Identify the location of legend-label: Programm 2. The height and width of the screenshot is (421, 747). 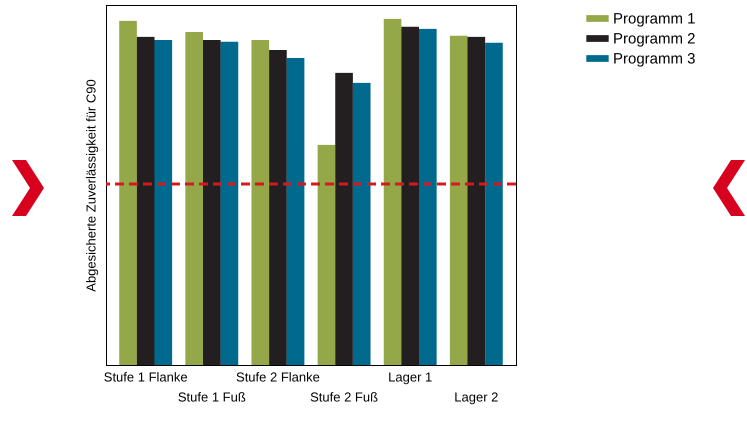
(654, 39).